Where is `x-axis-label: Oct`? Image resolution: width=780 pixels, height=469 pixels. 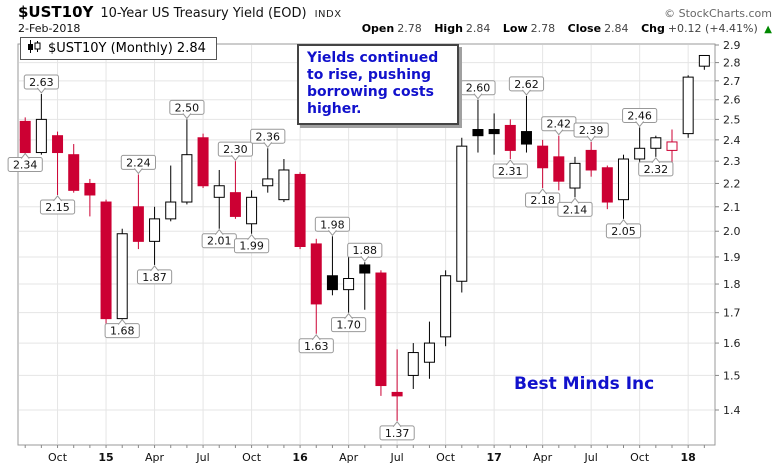
x-axis-label: Oct is located at coordinates (640, 457).